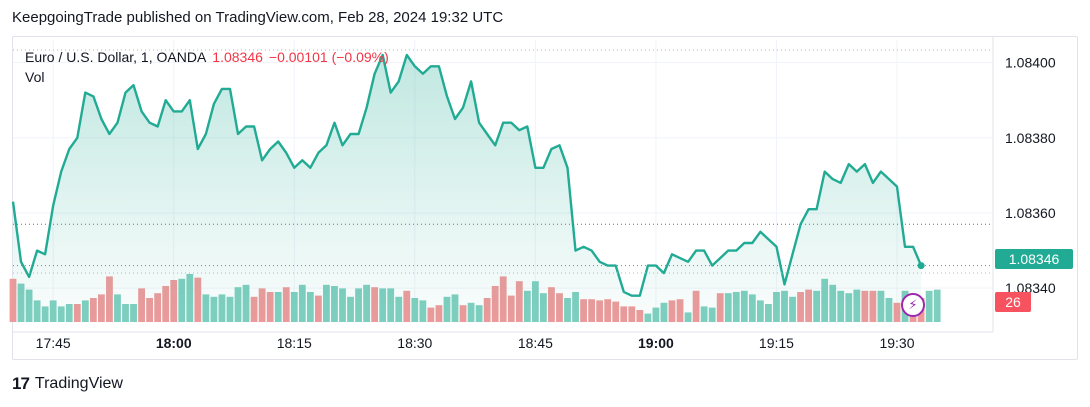 The width and height of the screenshot is (1090, 407). What do you see at coordinates (896, 343) in the screenshot?
I see `x-tick-label: 19:30` at bounding box center [896, 343].